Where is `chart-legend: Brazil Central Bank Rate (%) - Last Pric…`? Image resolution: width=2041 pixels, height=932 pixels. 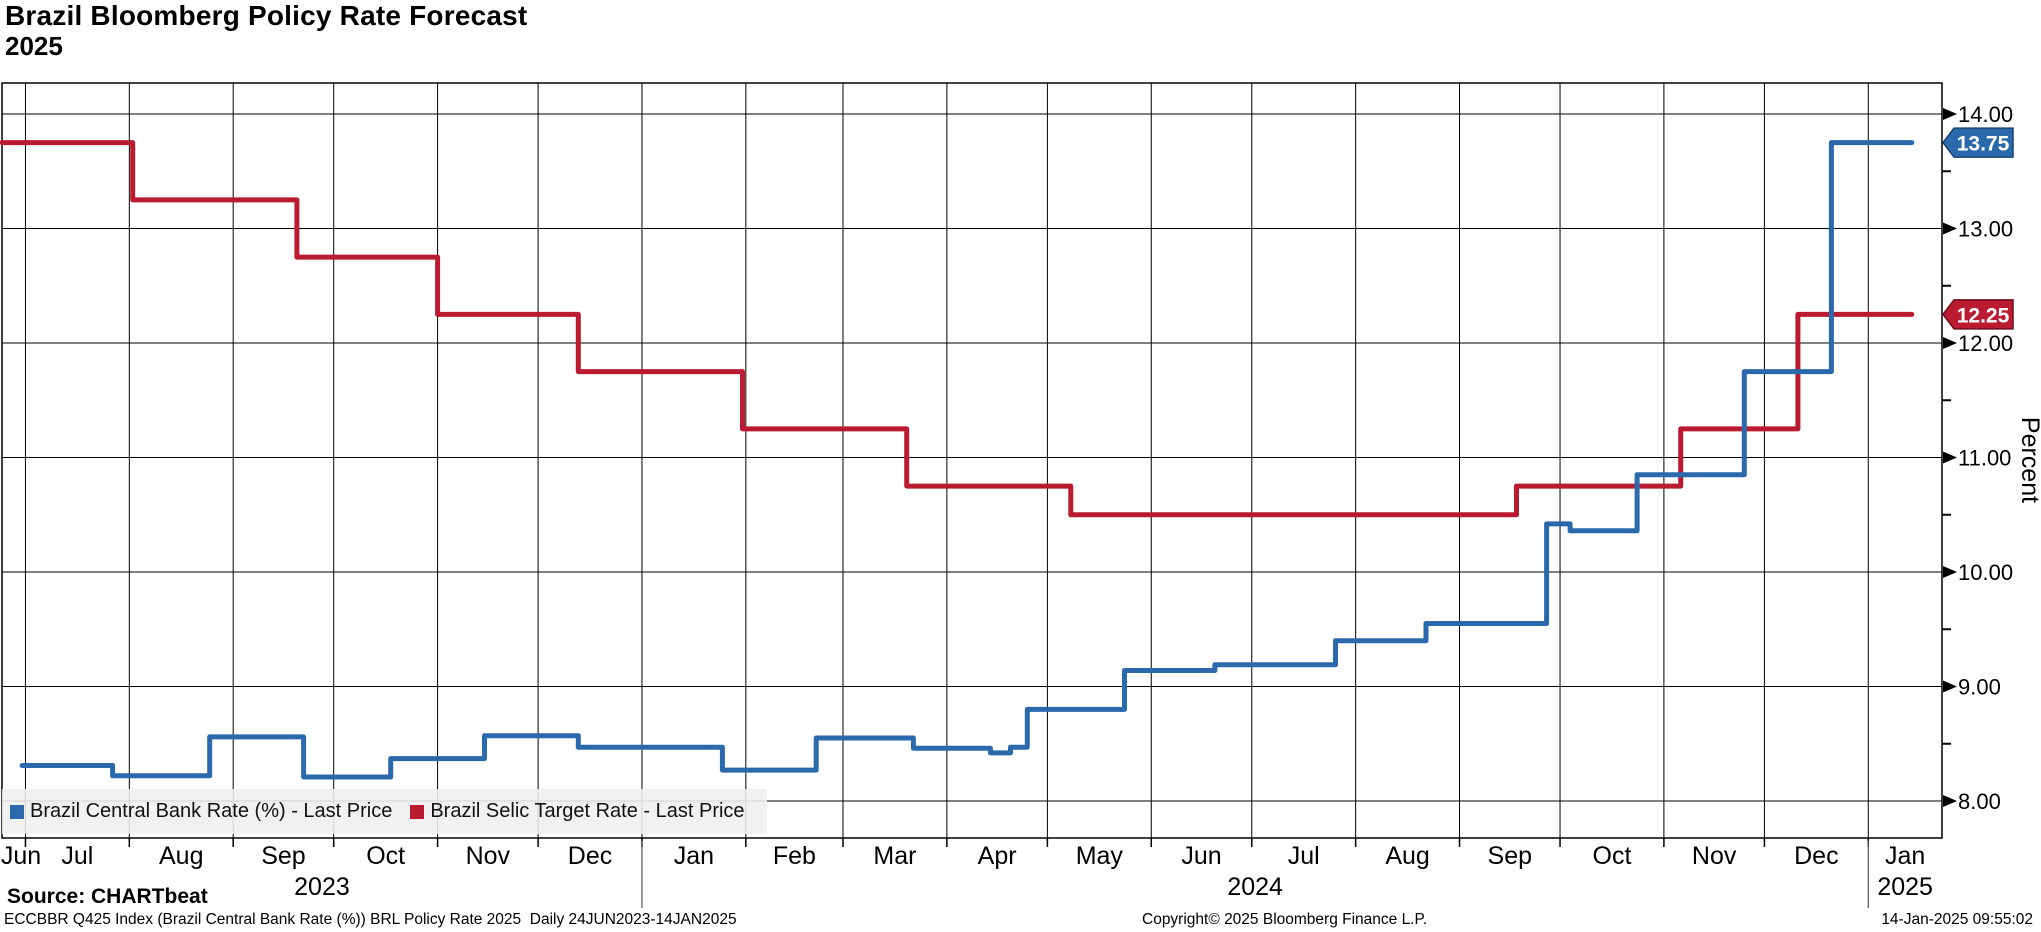
chart-legend: Brazil Central Bank Rate (%) - Last Pric… is located at coordinates (384, 811).